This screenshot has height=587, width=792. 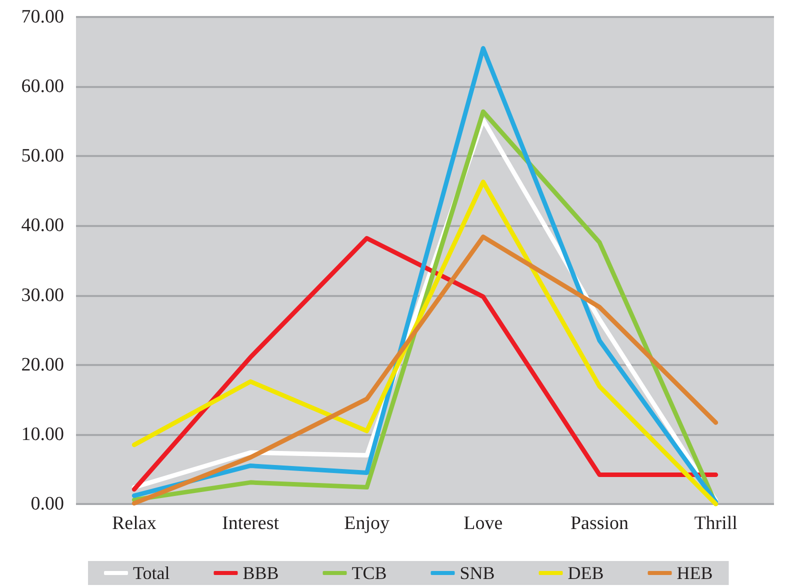 I want to click on legend-label: SNB, so click(x=477, y=573).